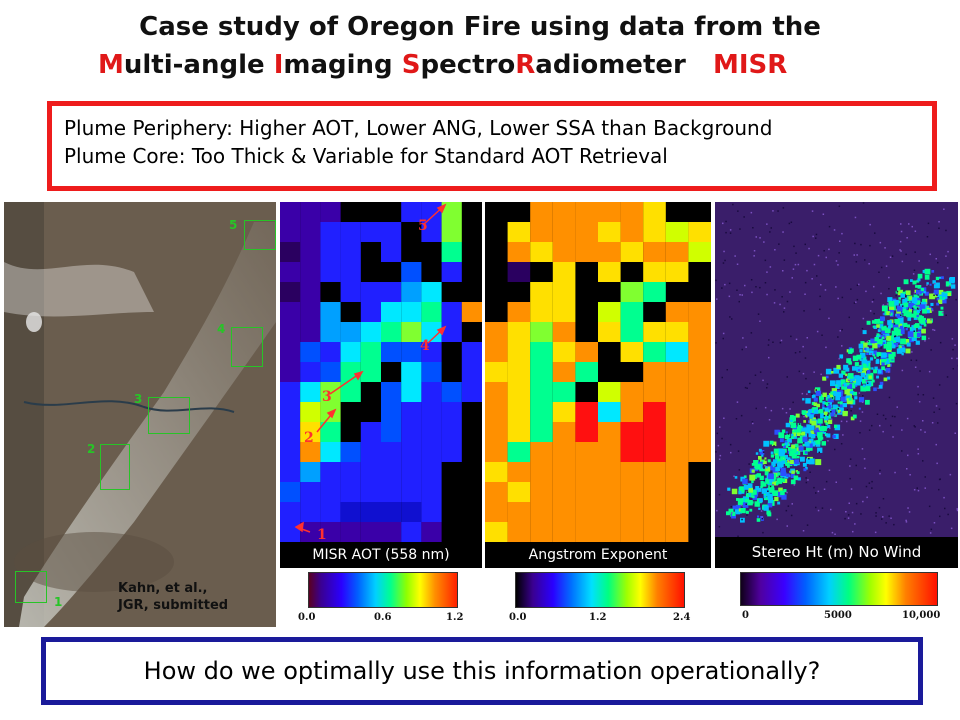  I want to click on credit-line-2: JGR, submitted, so click(173, 605).